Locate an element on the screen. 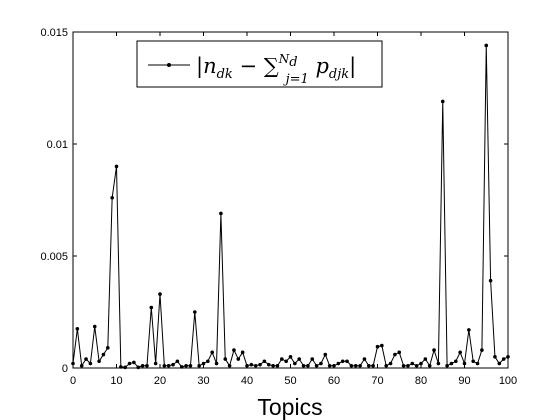 This screenshot has height=420, width=560. x-tick-label: 40 is located at coordinates (247, 381).